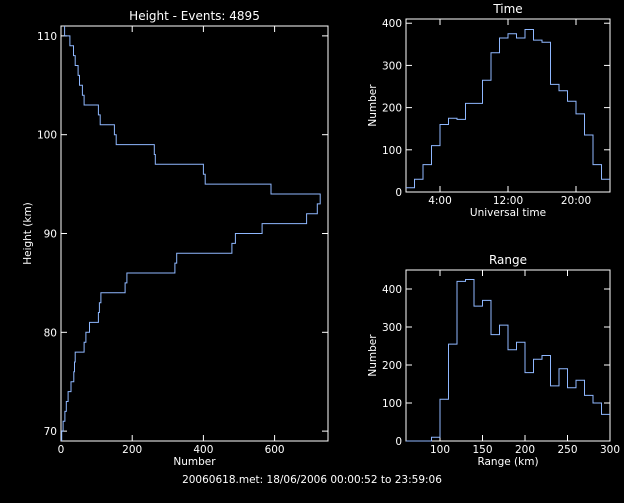 The image size is (624, 503). Describe the element at coordinates (567, 450) in the screenshot. I see `range-xtick-label: 250` at that location.